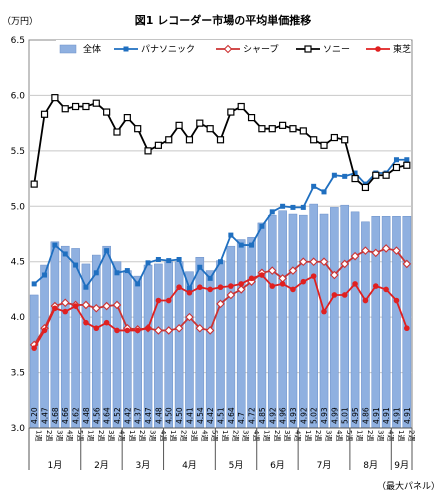  Describe the element at coordinates (370, 465) in the screenshot. I see `x-month-label: 8月` at that location.